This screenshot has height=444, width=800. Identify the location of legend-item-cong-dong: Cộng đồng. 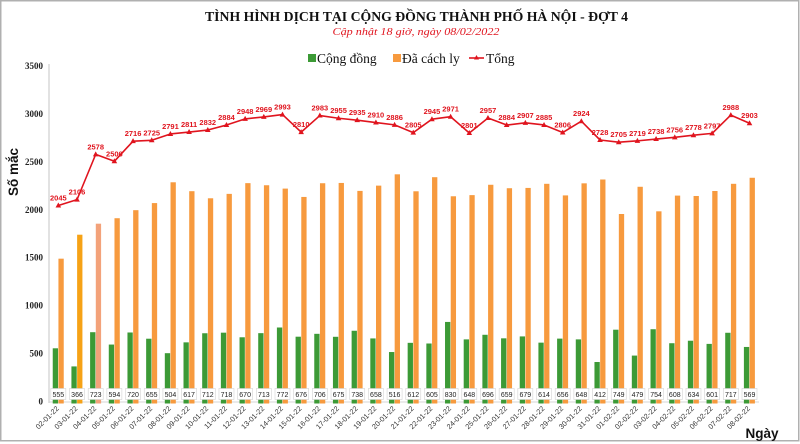
(342, 58).